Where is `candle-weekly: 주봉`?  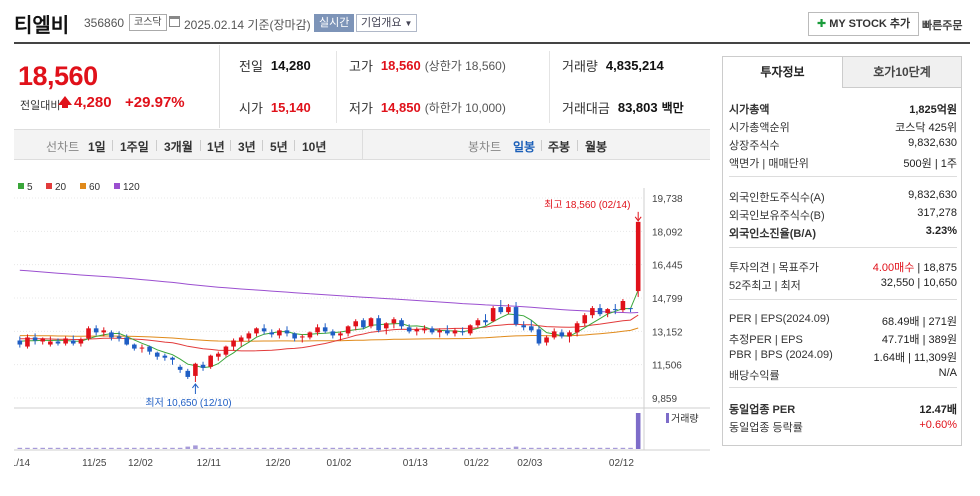 candle-weekly: 주봉 is located at coordinates (559, 147).